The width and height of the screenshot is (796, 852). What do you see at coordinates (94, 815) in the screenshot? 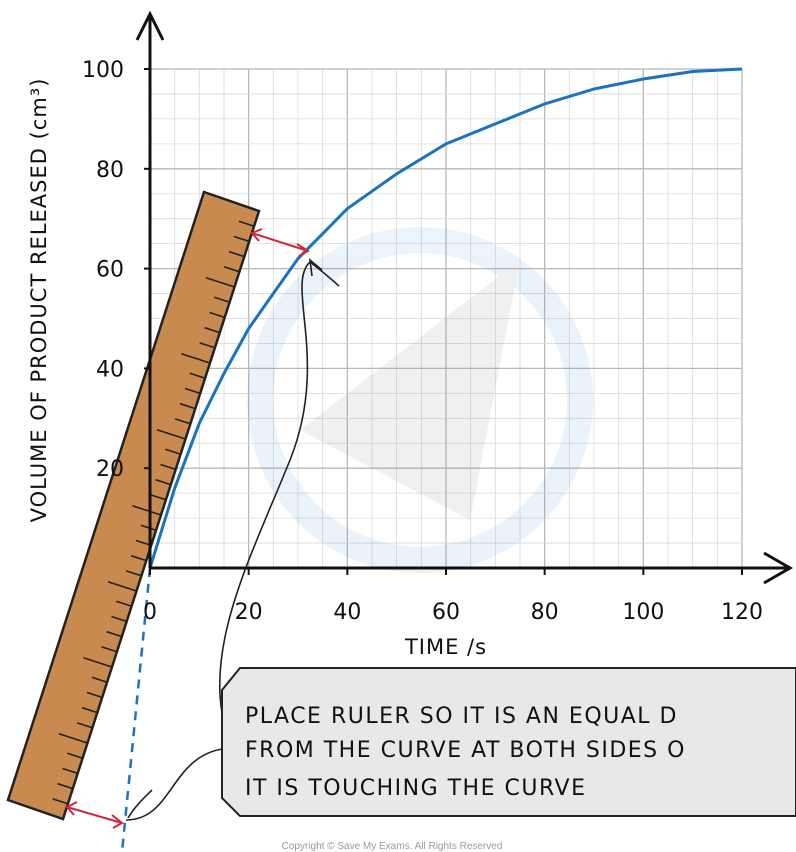
I see `equal-distance-arrow-bottom` at bounding box center [94, 815].